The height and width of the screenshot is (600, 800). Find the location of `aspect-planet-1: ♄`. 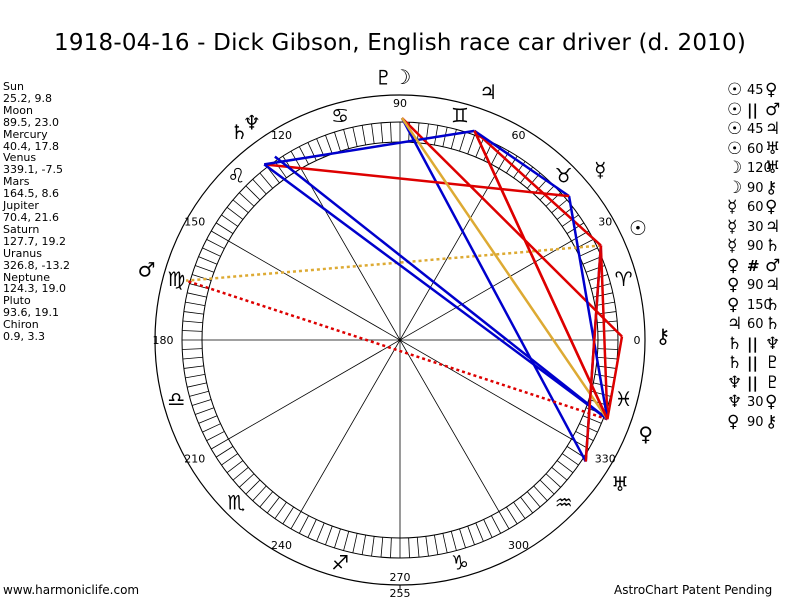

aspect-planet-1: ♄ is located at coordinates (735, 343).